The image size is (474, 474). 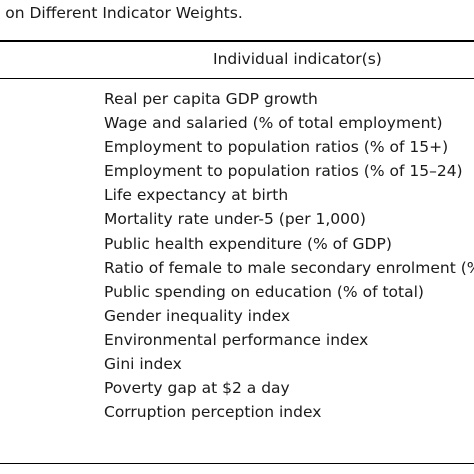 I want to click on indicator-item: Gini index, so click(x=143, y=364).